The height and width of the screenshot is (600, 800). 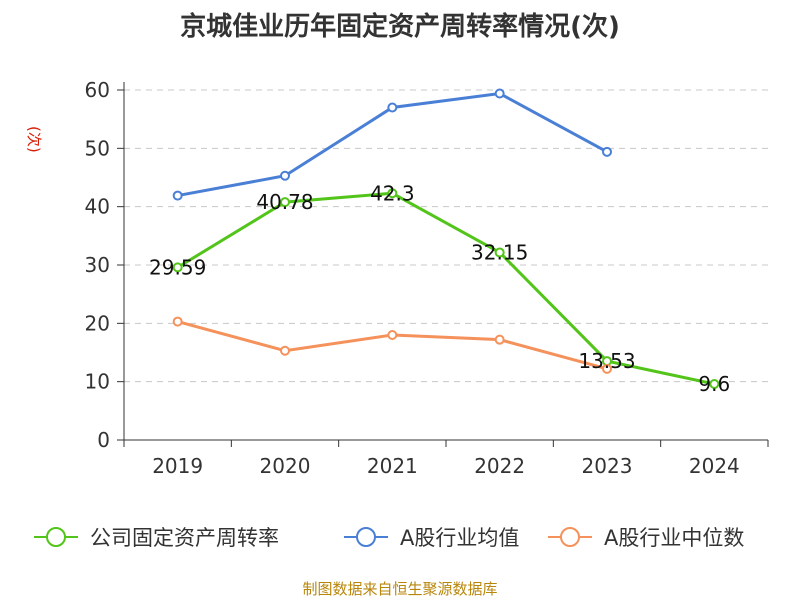 What do you see at coordinates (606, 361) in the screenshot?
I see `data-label: 13.53` at bounding box center [606, 361].